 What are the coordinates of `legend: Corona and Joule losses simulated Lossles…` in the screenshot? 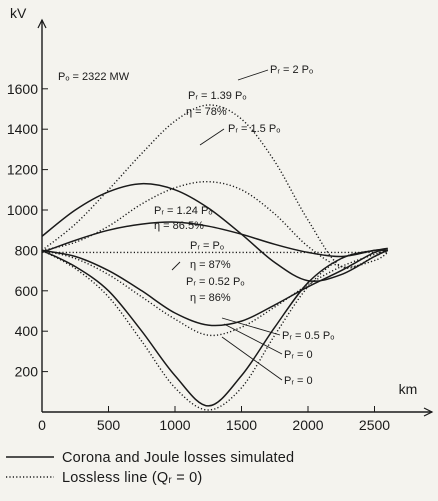 It's located at (150, 468).